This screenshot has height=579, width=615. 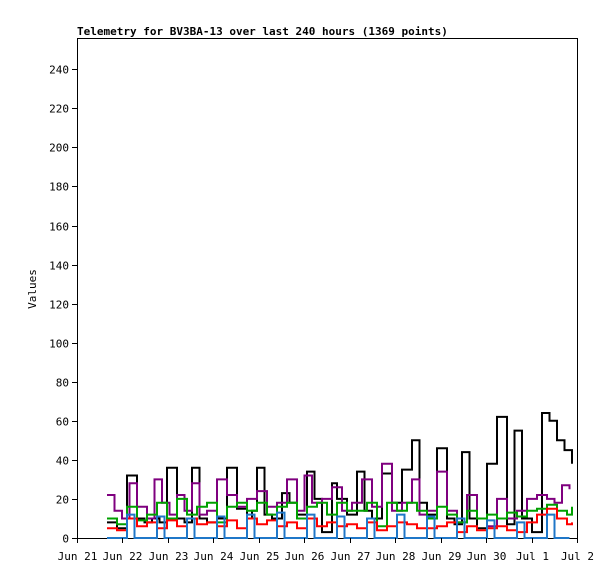 I want to click on x-tick-label: Jul 1, so click(x=532, y=556).